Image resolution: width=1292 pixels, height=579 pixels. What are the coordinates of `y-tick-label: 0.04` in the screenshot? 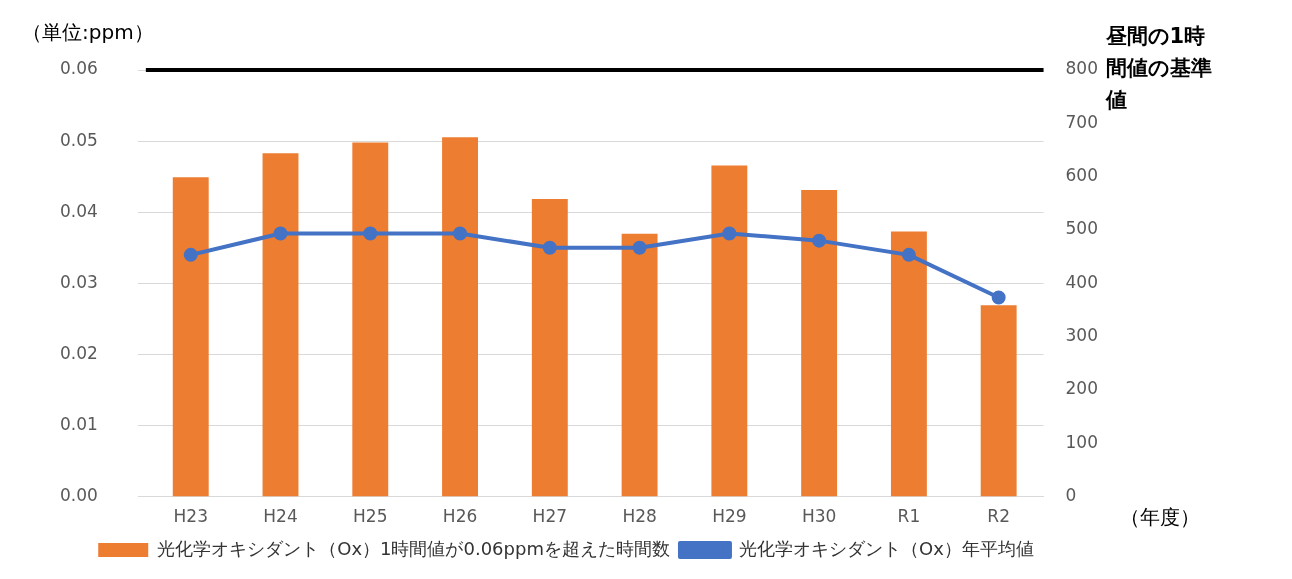 It's located at (78, 210).